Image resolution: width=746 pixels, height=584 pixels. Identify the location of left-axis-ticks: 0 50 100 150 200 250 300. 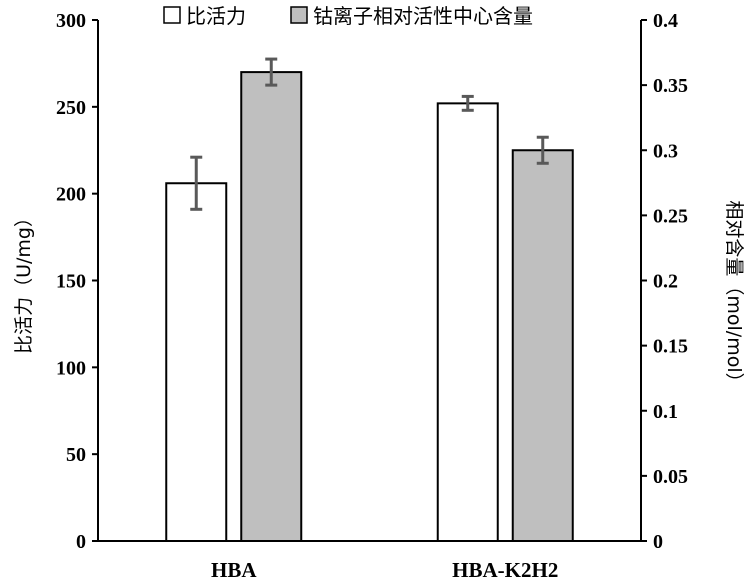
(77, 281).